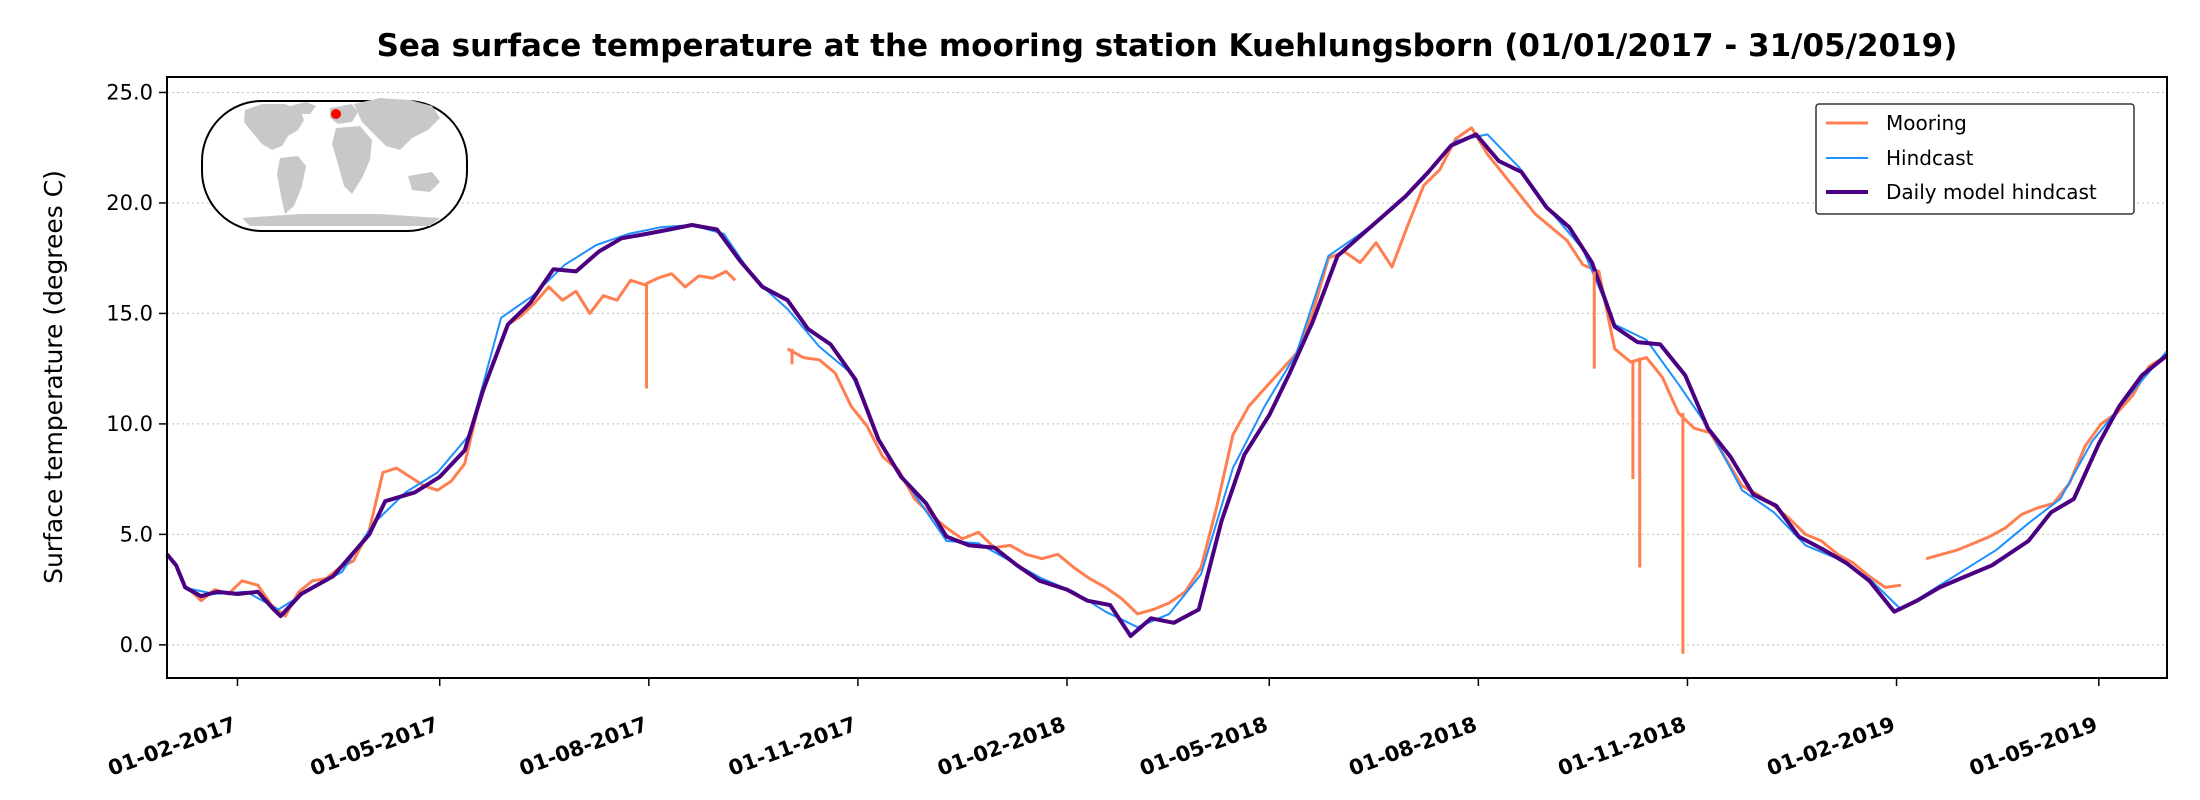 This screenshot has height=800, width=2200. Describe the element at coordinates (341, 162) in the screenshot. I see `world-landmass-icon` at that location.